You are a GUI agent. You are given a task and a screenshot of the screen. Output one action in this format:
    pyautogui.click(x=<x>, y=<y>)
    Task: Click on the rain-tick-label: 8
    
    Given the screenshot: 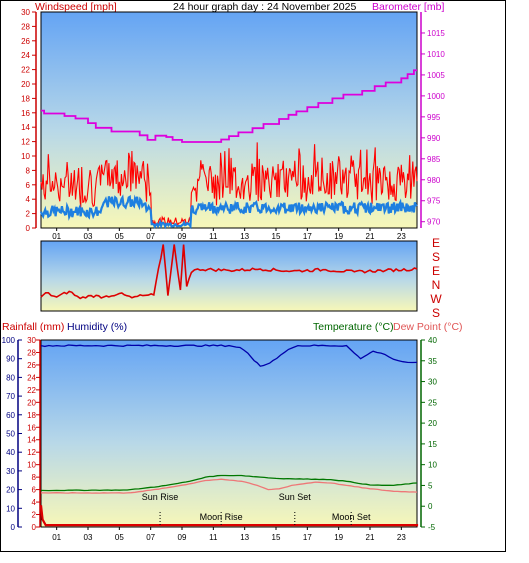 What is the action you would take?
    pyautogui.click(x=34, y=477)
    